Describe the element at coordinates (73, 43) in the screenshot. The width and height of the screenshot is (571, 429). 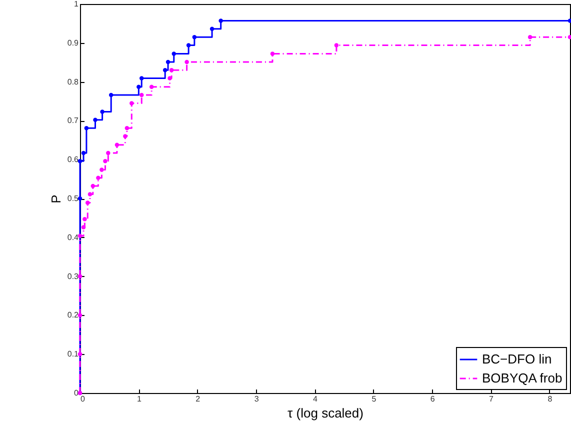
I see `y-tick-label: 0.9` at that location.